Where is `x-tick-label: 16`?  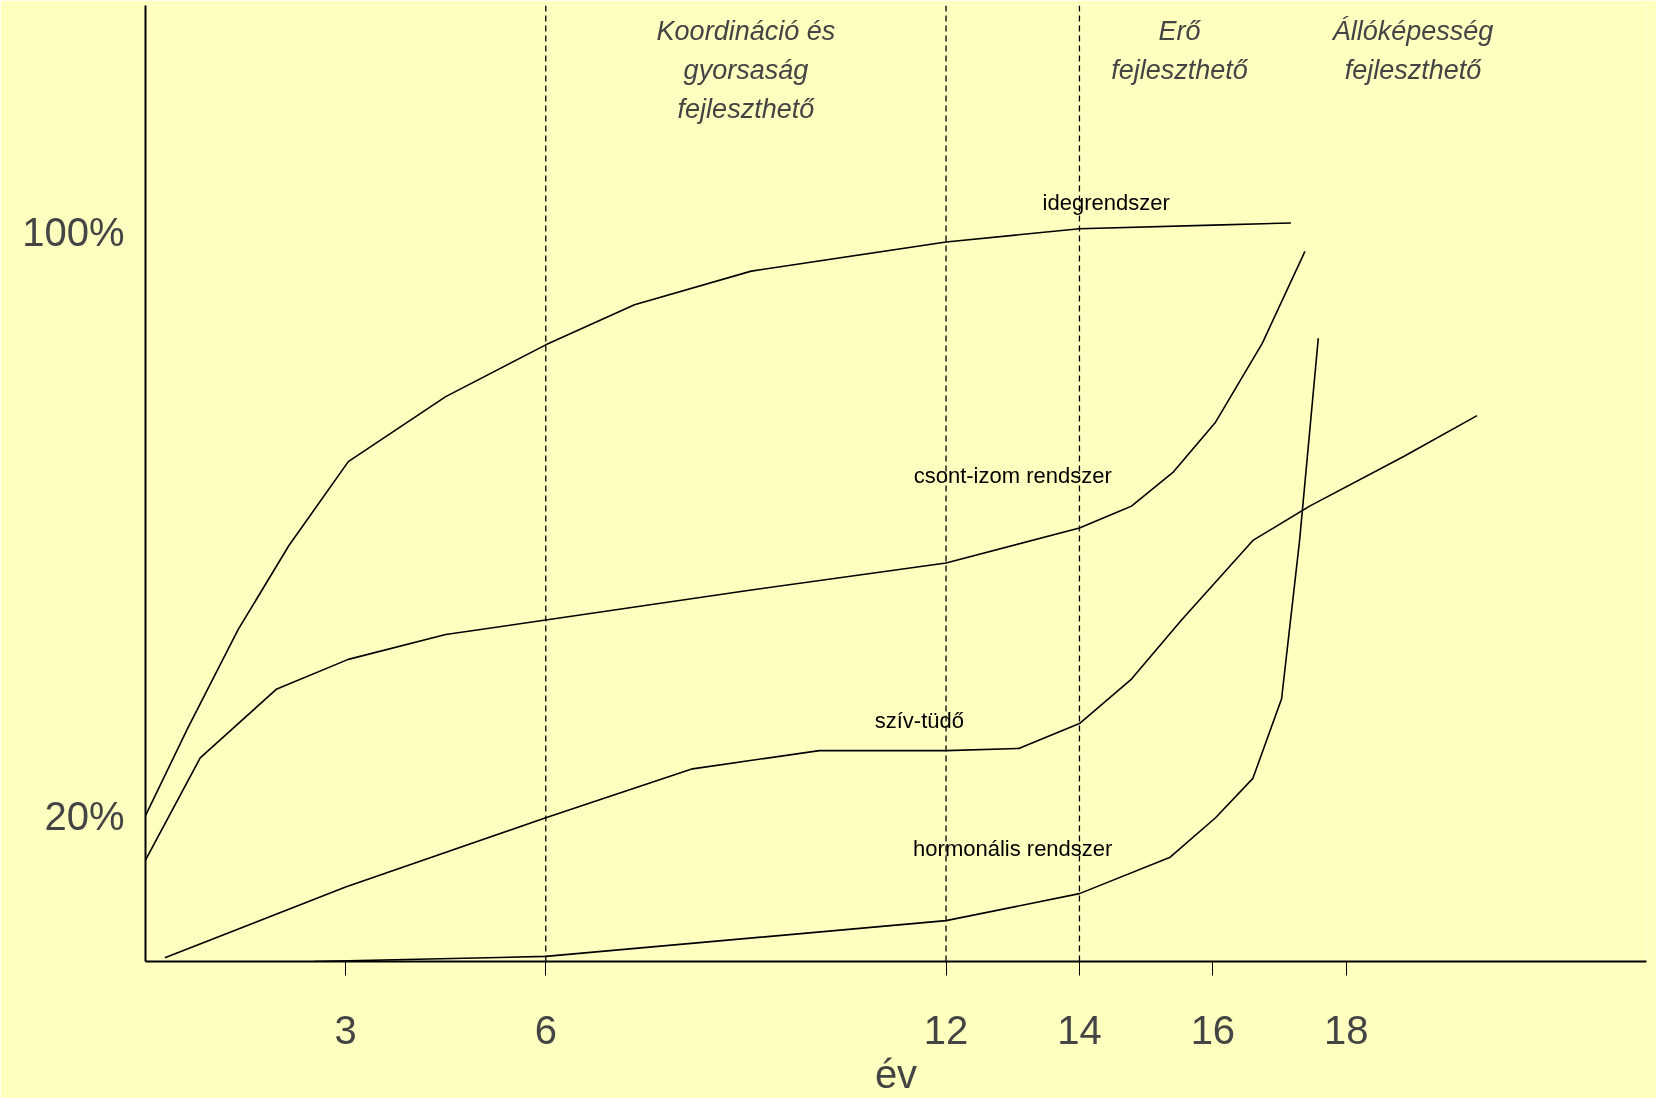 x-tick-label: 16 is located at coordinates (1213, 1029).